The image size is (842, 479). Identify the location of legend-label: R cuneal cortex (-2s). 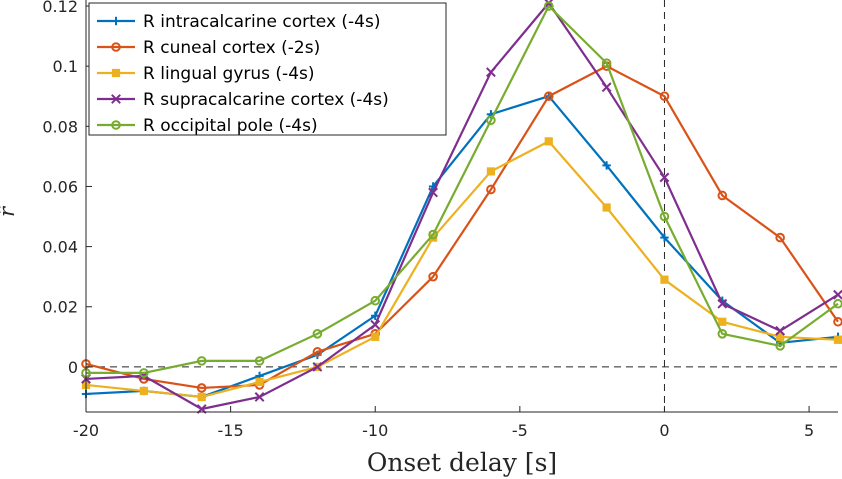
(231, 48).